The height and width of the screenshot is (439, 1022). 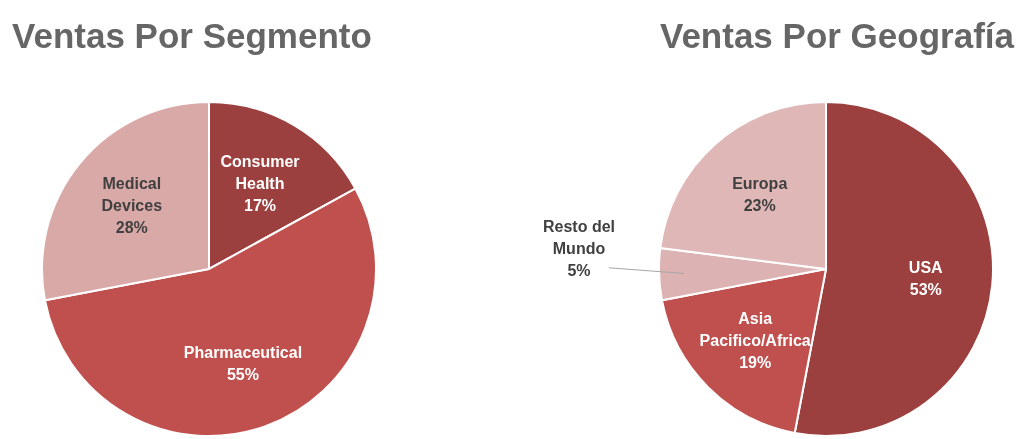 I want to click on slice-label: Medical Devices, so click(x=132, y=194).